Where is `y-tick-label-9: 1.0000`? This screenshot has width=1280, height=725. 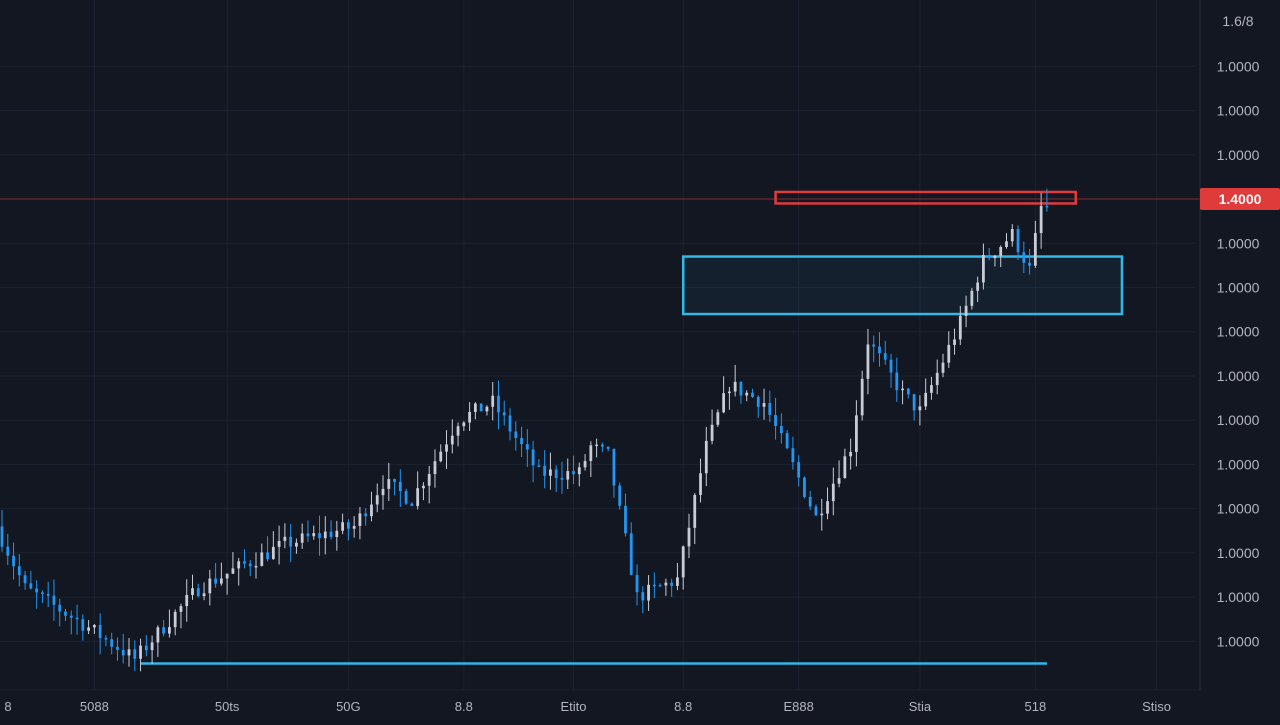
y-tick-label-9: 1.0000 is located at coordinates (1238, 509).